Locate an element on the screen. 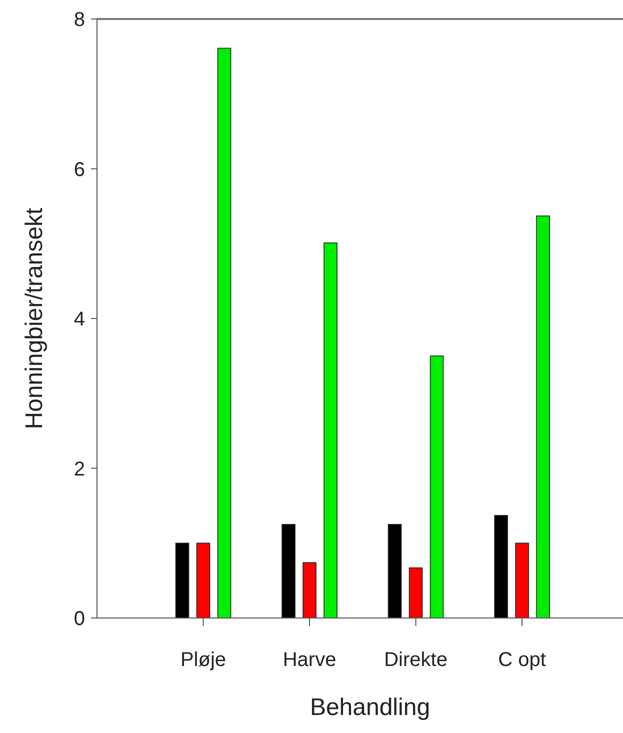  x-tick-label: C opt is located at coordinates (522, 660).